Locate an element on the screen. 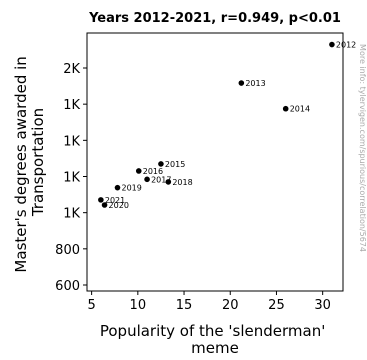 This screenshot has height=360, width=367. chart-title: Years 2012-2021, r=0.949, p<0.01 is located at coordinates (214, 18).